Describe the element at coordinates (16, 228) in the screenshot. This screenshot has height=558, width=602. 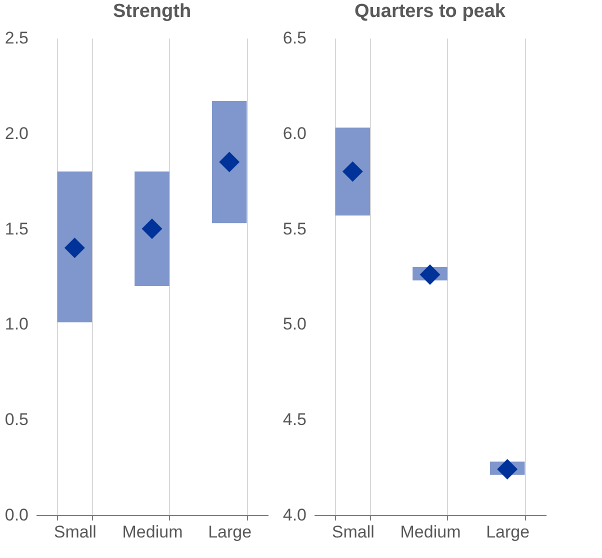
I see `y-tick-label: 1.5` at that location.